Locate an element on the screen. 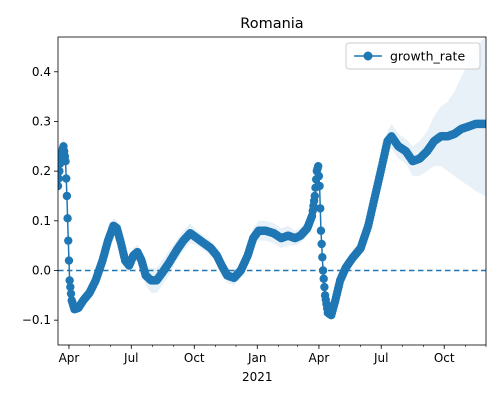  legend-label: growth_rate is located at coordinates (427, 56).